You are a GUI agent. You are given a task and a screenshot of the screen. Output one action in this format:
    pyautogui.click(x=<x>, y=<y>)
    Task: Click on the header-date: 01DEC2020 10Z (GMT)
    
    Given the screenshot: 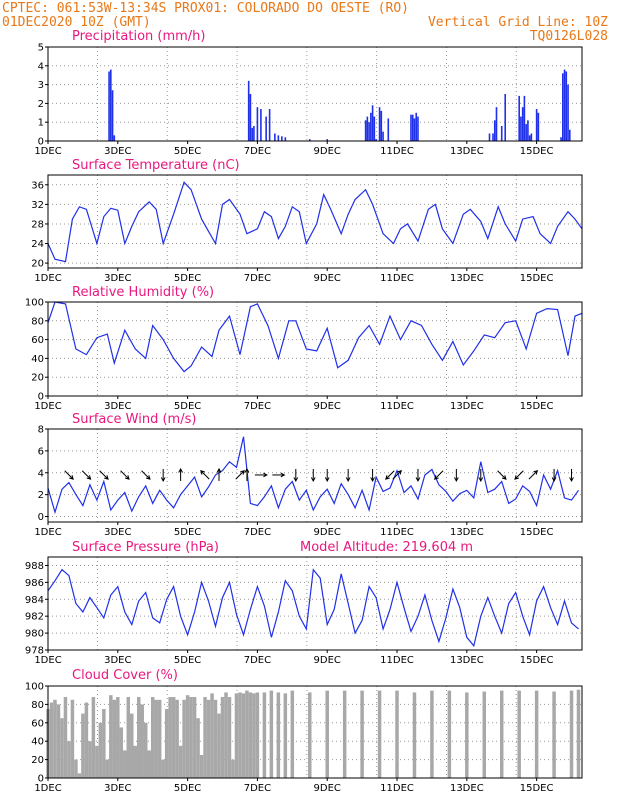 What is the action you would take?
    pyautogui.click(x=76, y=22)
    